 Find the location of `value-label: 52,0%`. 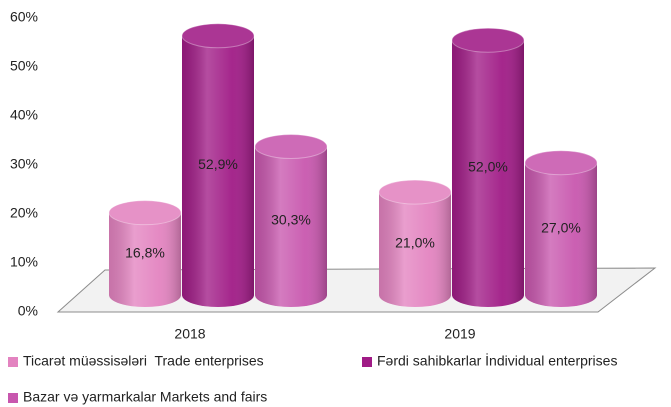

value-label: 52,0% is located at coordinates (488, 166).